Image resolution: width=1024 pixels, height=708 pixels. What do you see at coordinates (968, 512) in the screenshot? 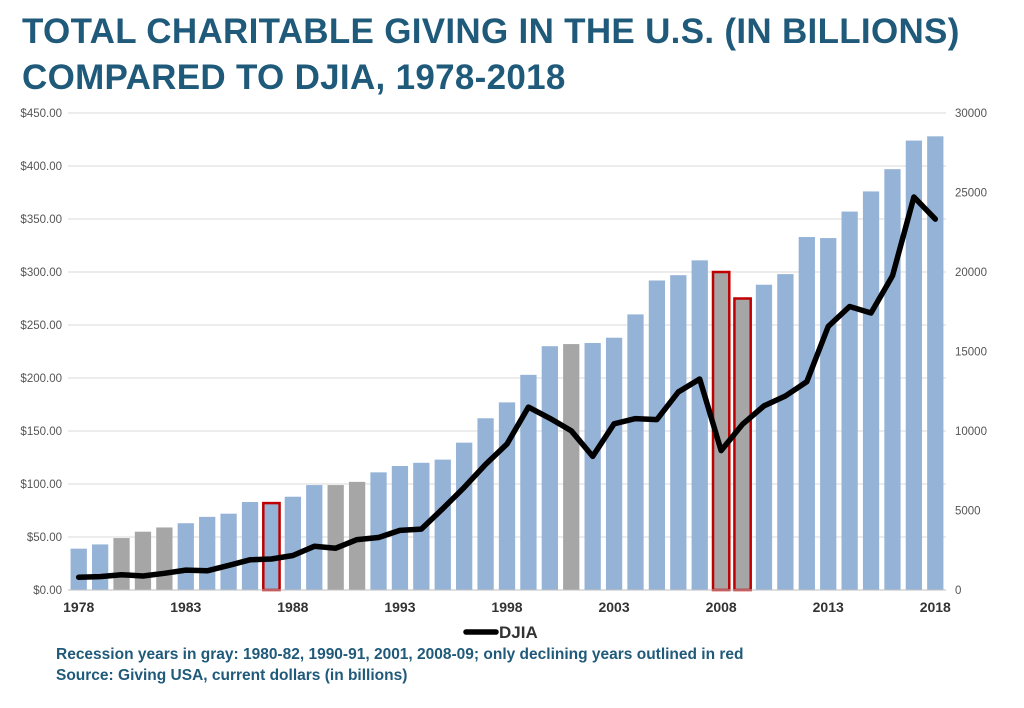
I see `right-axis-tick-label: 5000` at bounding box center [968, 512].